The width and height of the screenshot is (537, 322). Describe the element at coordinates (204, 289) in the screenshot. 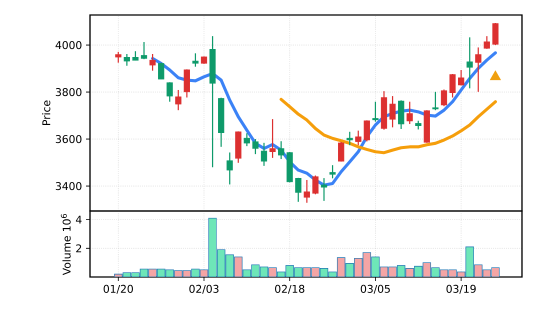

I see `x-tick-label: 02/03` at that location.